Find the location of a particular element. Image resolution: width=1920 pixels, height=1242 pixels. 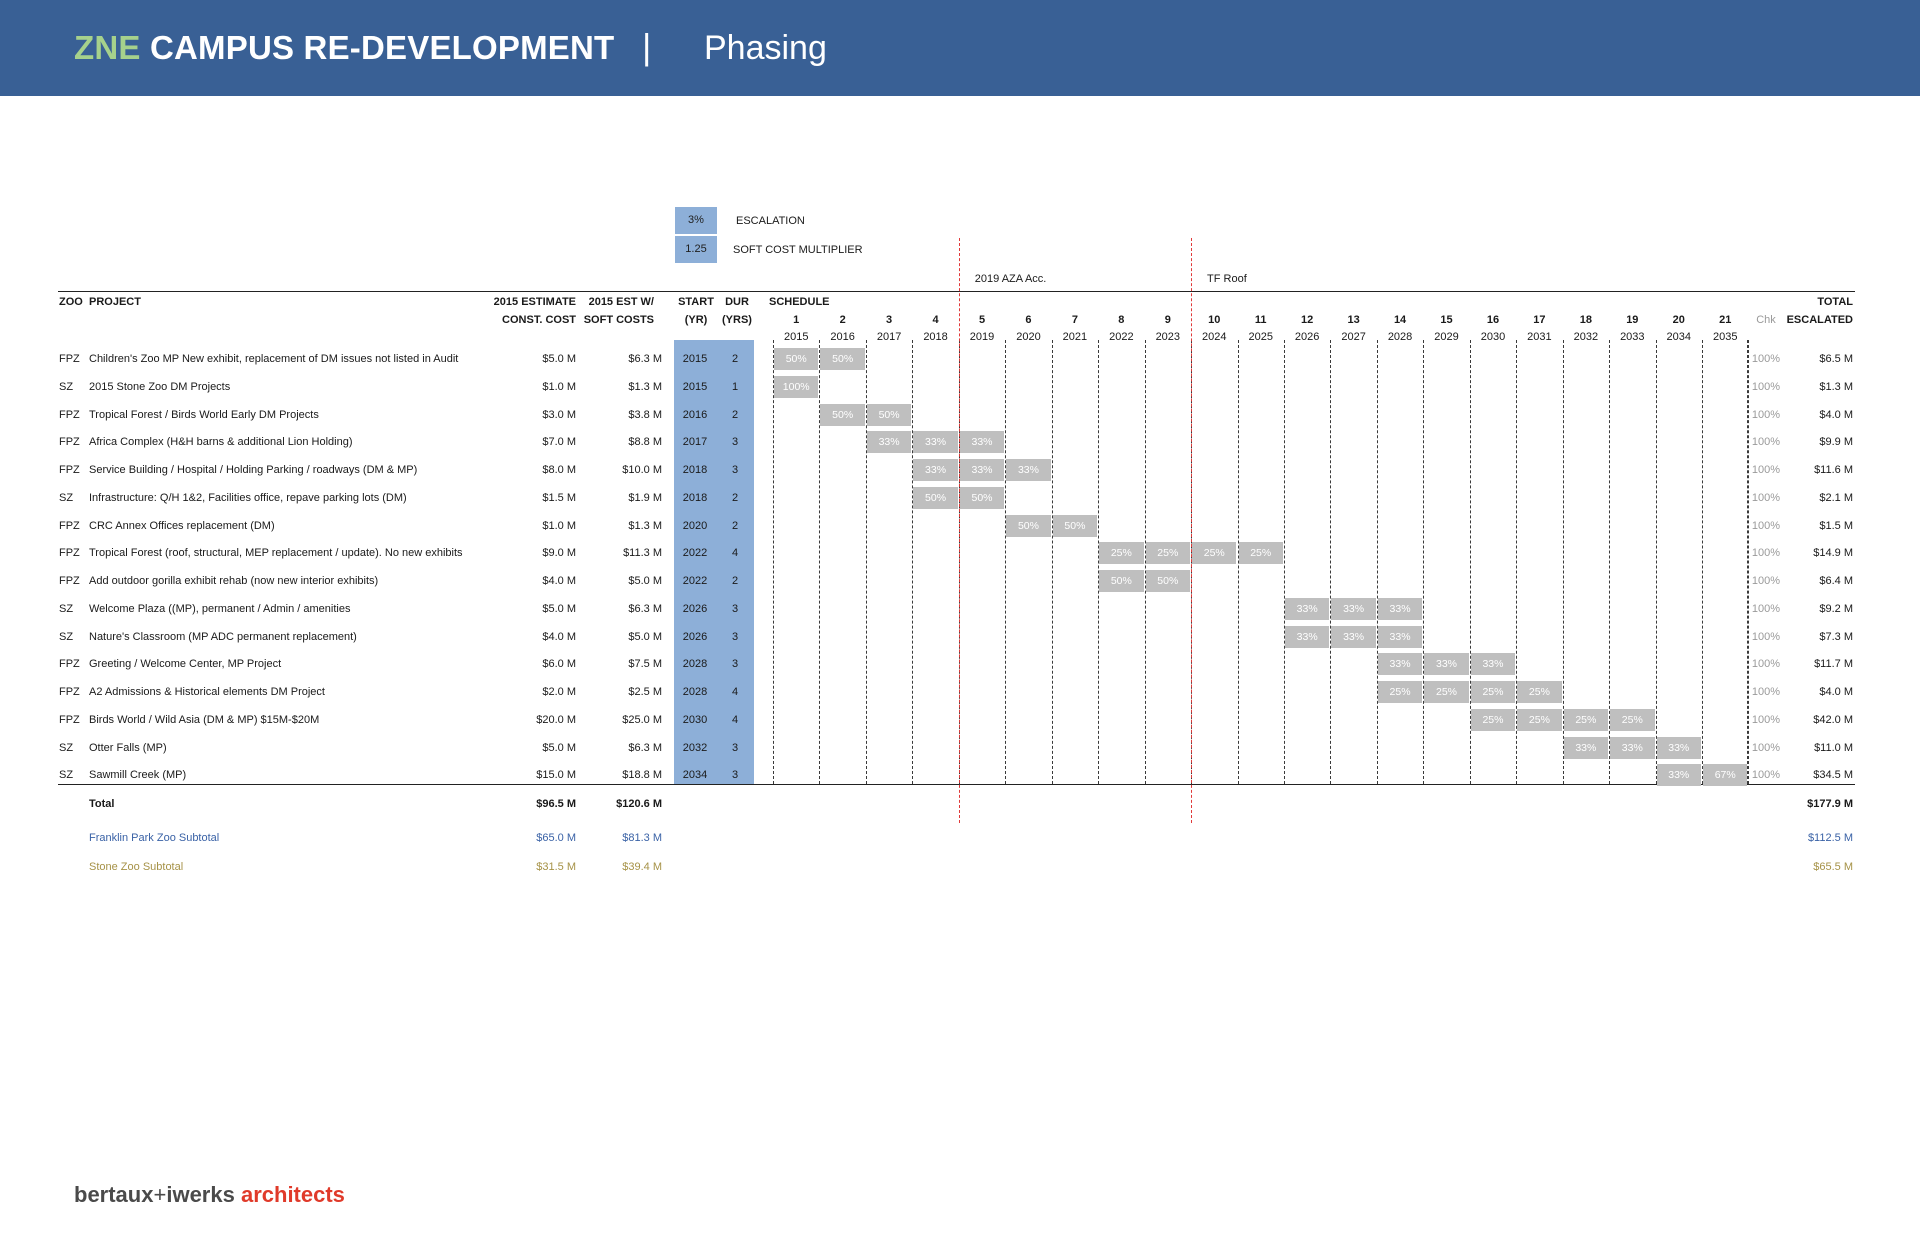

row-project: CRC Annex Offices replacement (DM) is located at coordinates (182, 525).